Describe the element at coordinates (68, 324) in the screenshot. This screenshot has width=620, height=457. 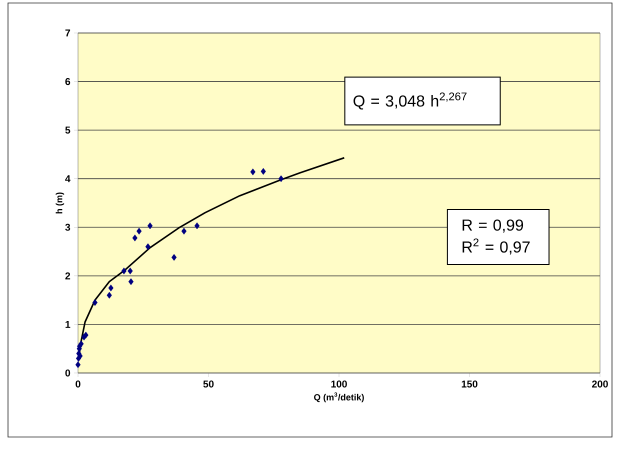
I see `y-tick-label: 1` at that location.